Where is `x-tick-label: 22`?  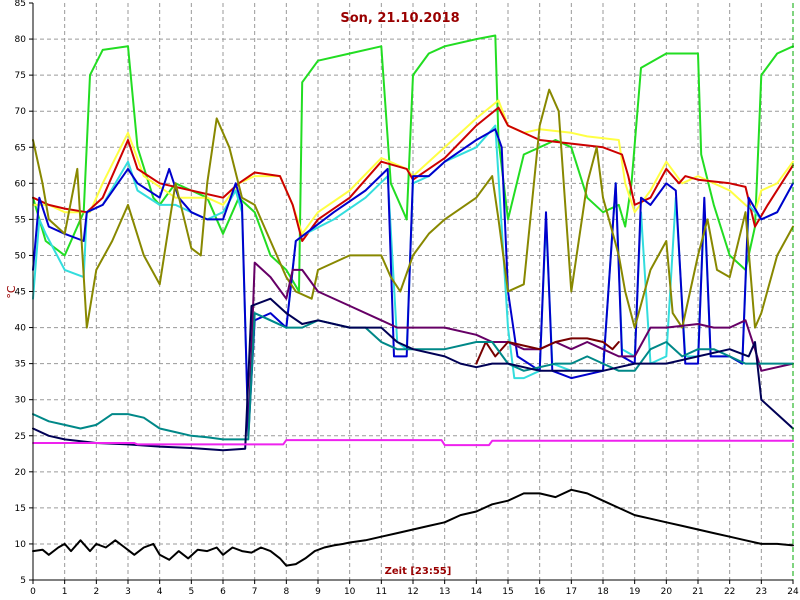
x-tick-label: 22 is located at coordinates (729, 592).